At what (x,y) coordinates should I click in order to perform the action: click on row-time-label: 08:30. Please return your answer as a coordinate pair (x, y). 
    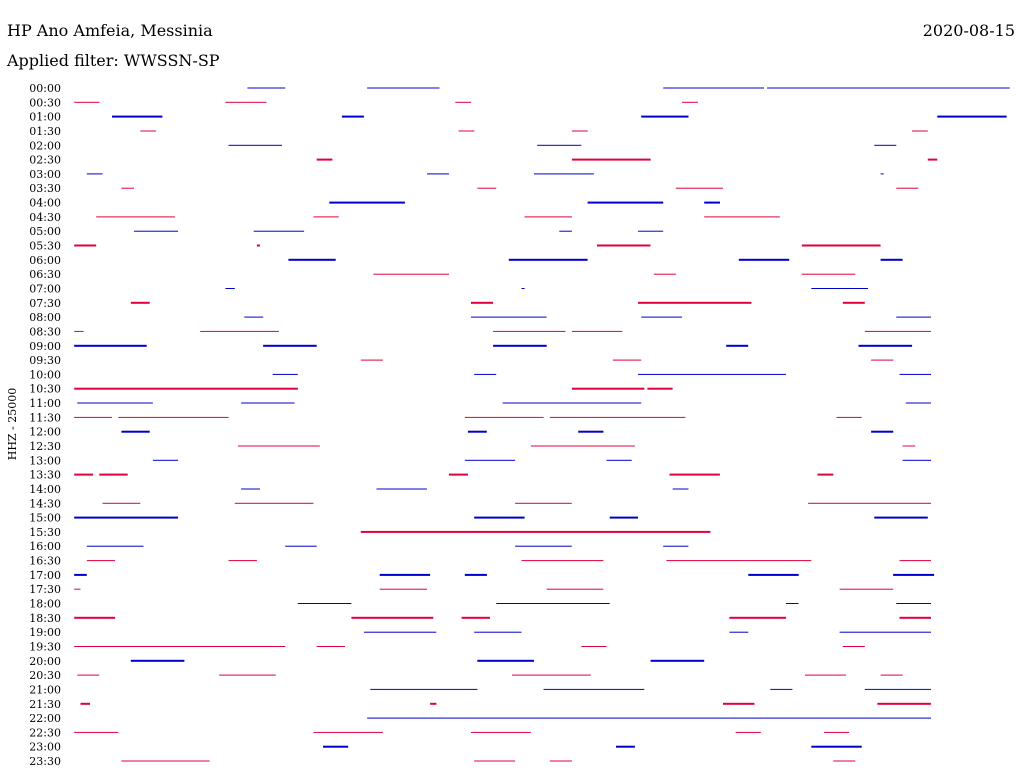
    Looking at the image, I should click on (45, 331).